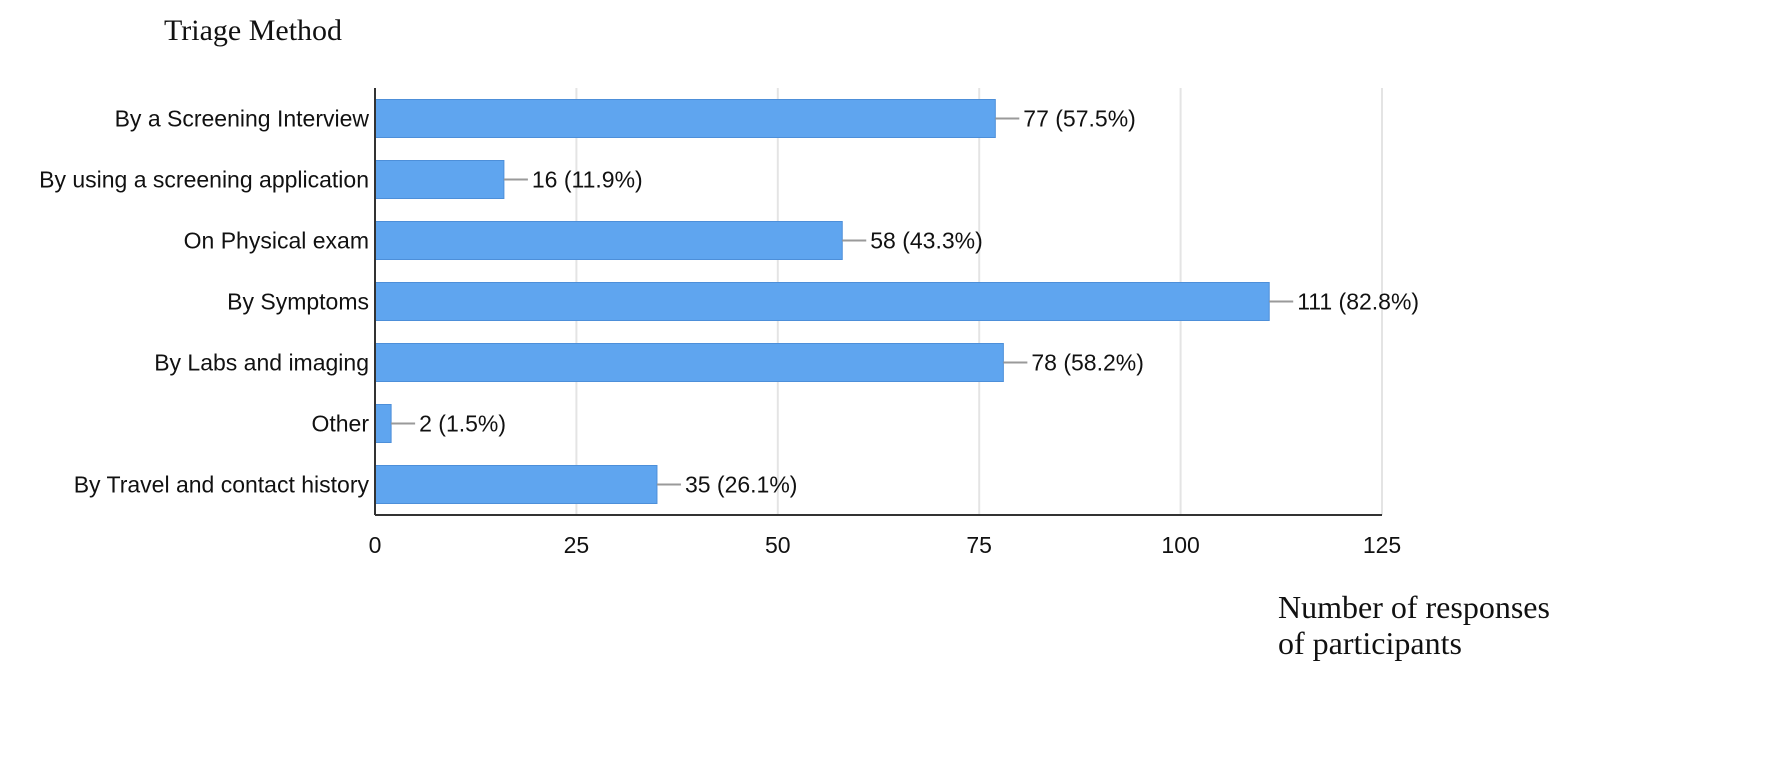  Describe the element at coordinates (340, 424) in the screenshot. I see `category-label: Other` at that location.